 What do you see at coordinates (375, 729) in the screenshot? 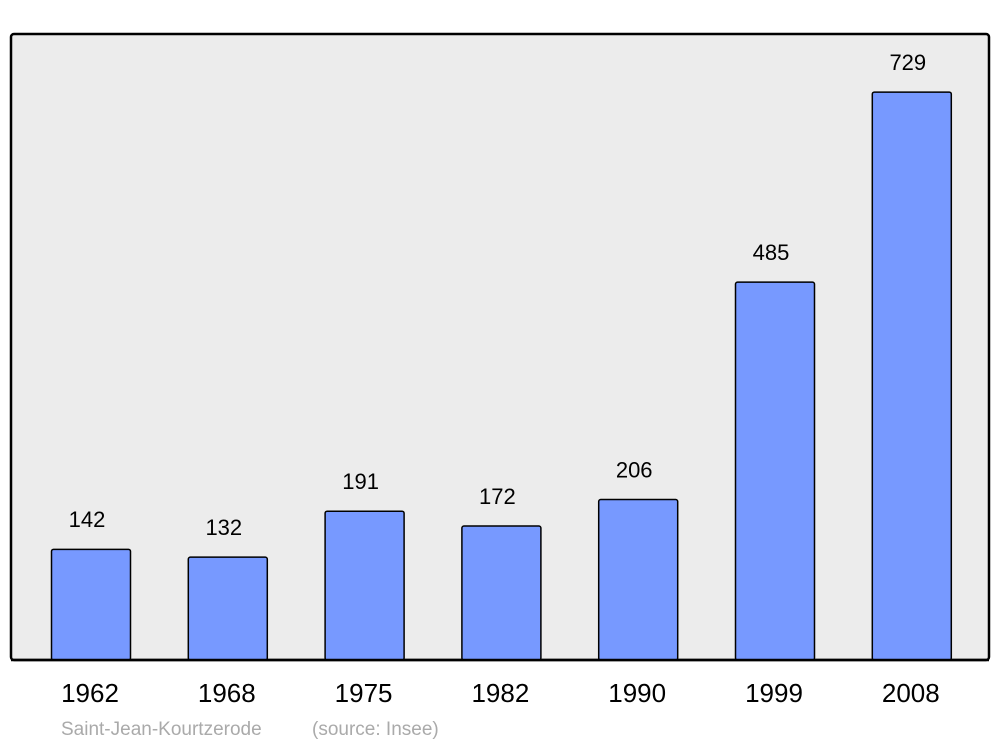
I see `source-note: (source: Insee)` at bounding box center [375, 729].